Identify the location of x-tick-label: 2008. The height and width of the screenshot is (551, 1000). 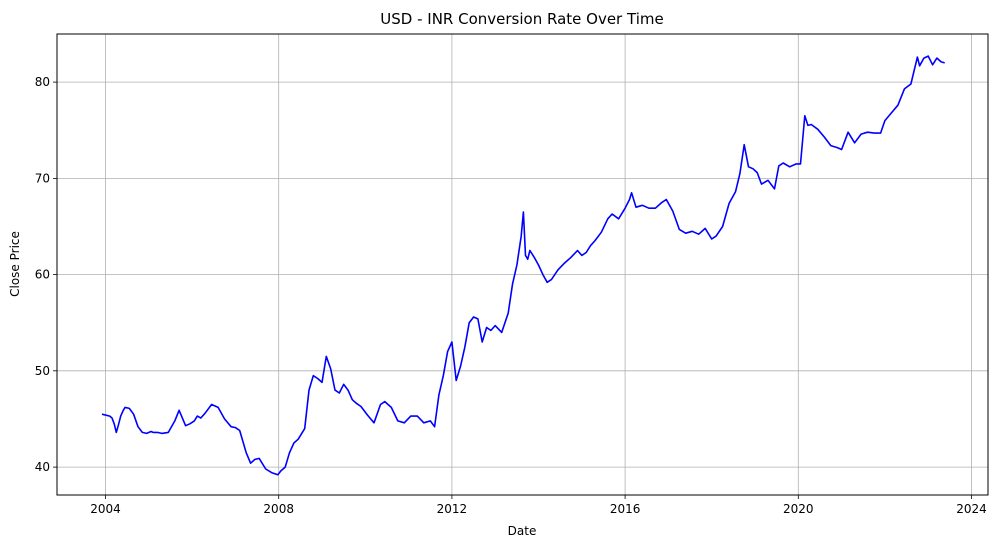
(278, 509).